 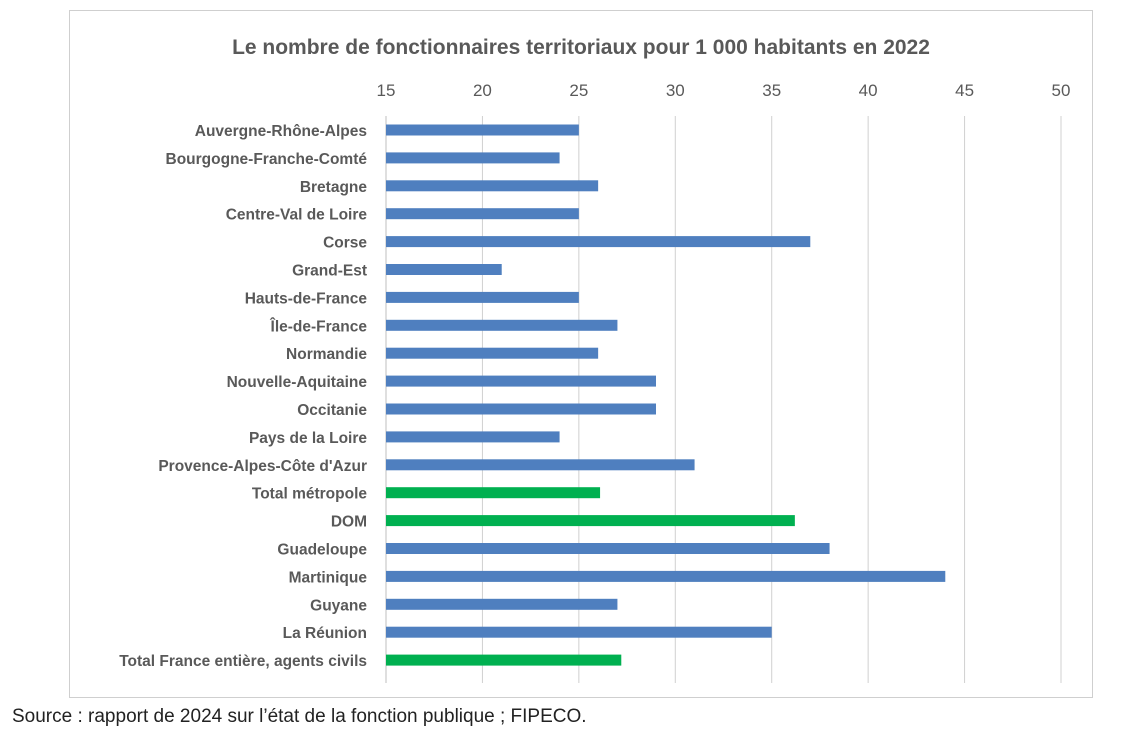 I want to click on x-axis-ticks: 15 20 25 30 35 40 45 50, so click(x=724, y=90).